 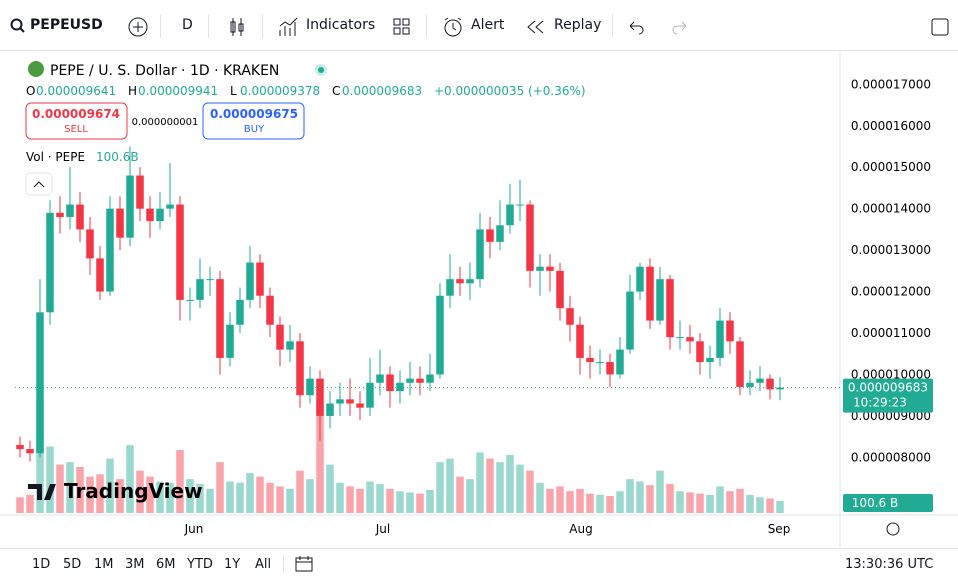 I want to click on chart-type, so click(x=237, y=27).